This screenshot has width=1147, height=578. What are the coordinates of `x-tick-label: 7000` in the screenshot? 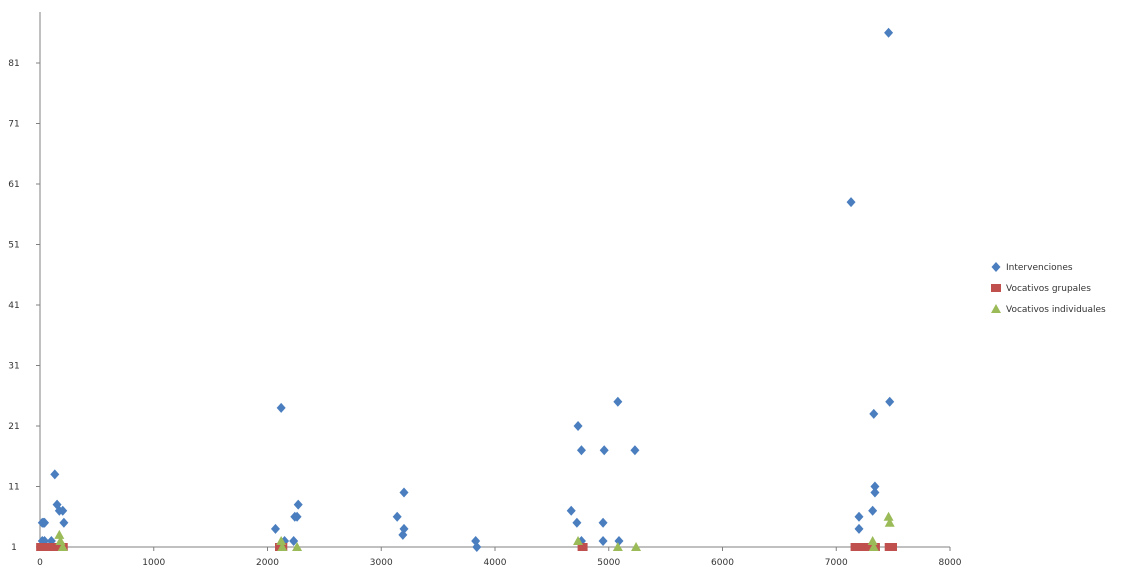 It's located at (836, 563).